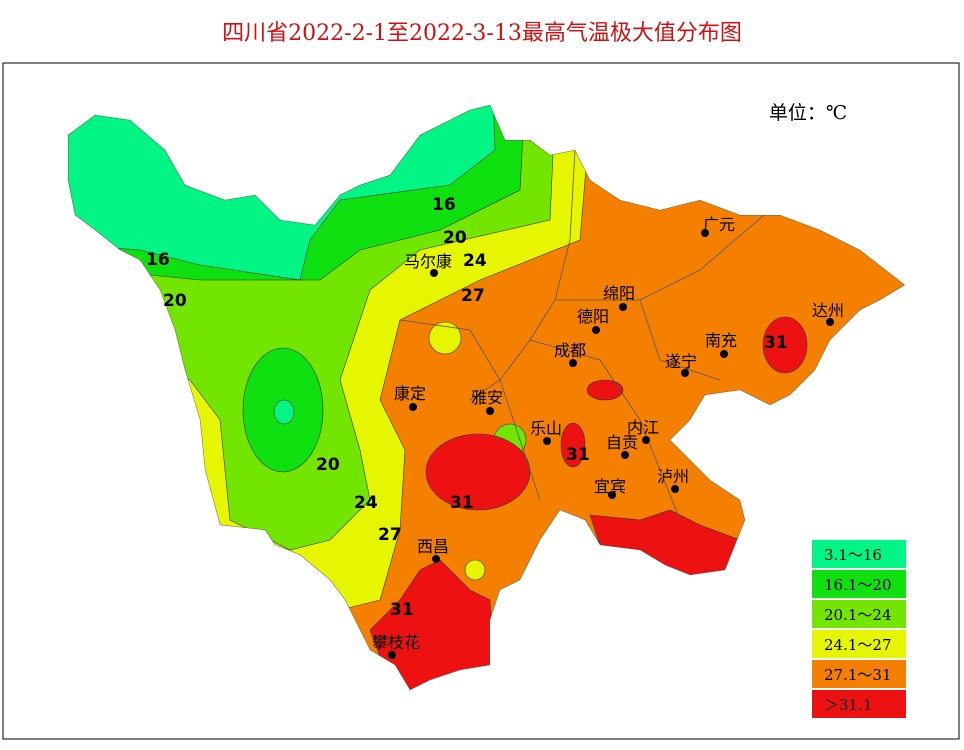  What do you see at coordinates (719, 224) in the screenshot?
I see `city-label: 广元` at bounding box center [719, 224].